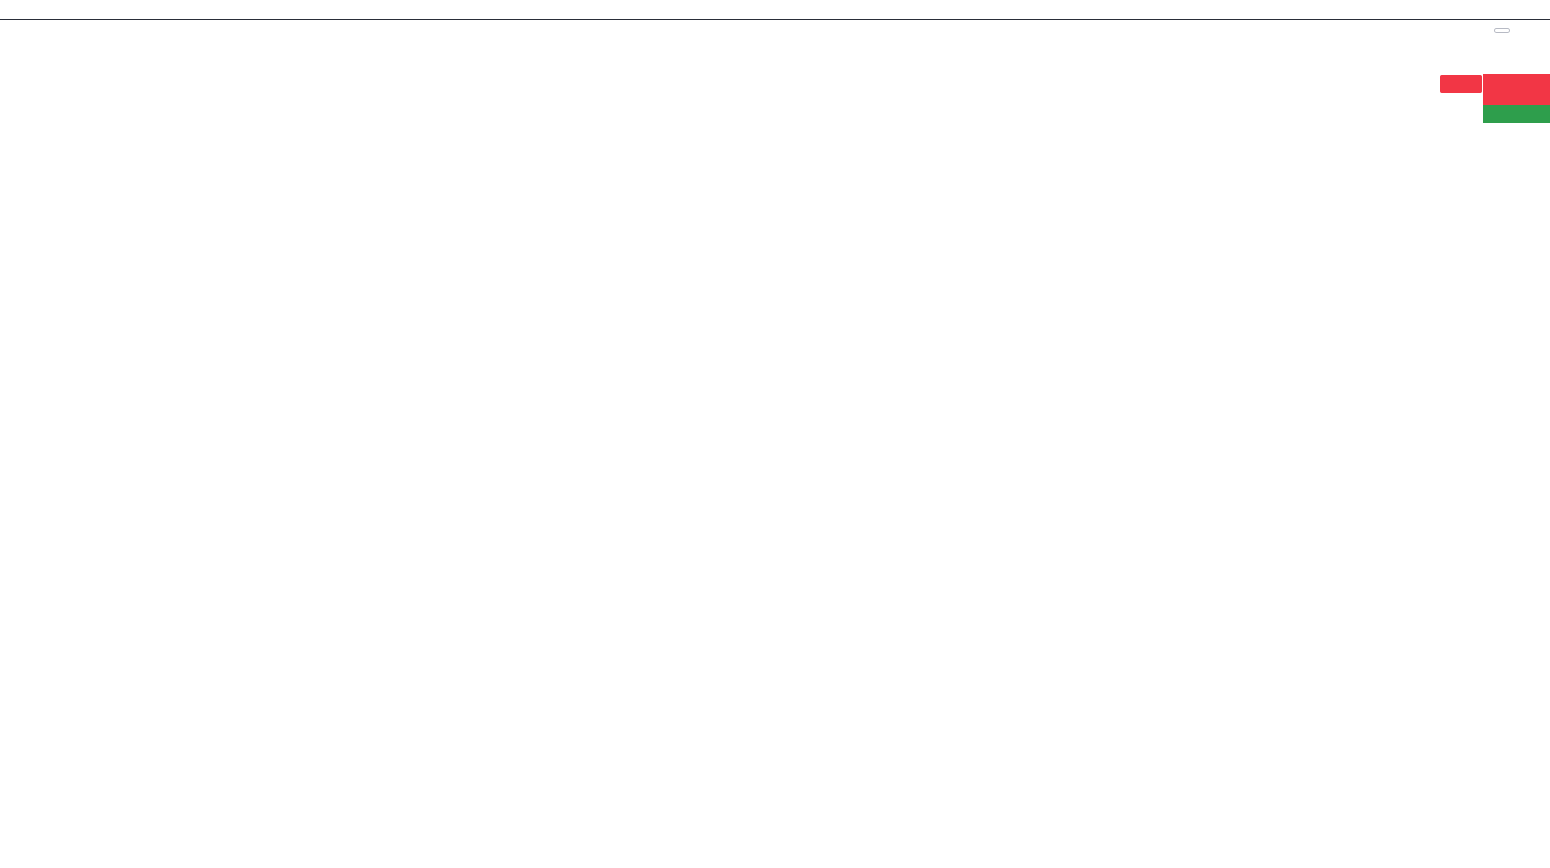  Describe the element at coordinates (1461, 84) in the screenshot. I see `symbol-price-flag` at that location.